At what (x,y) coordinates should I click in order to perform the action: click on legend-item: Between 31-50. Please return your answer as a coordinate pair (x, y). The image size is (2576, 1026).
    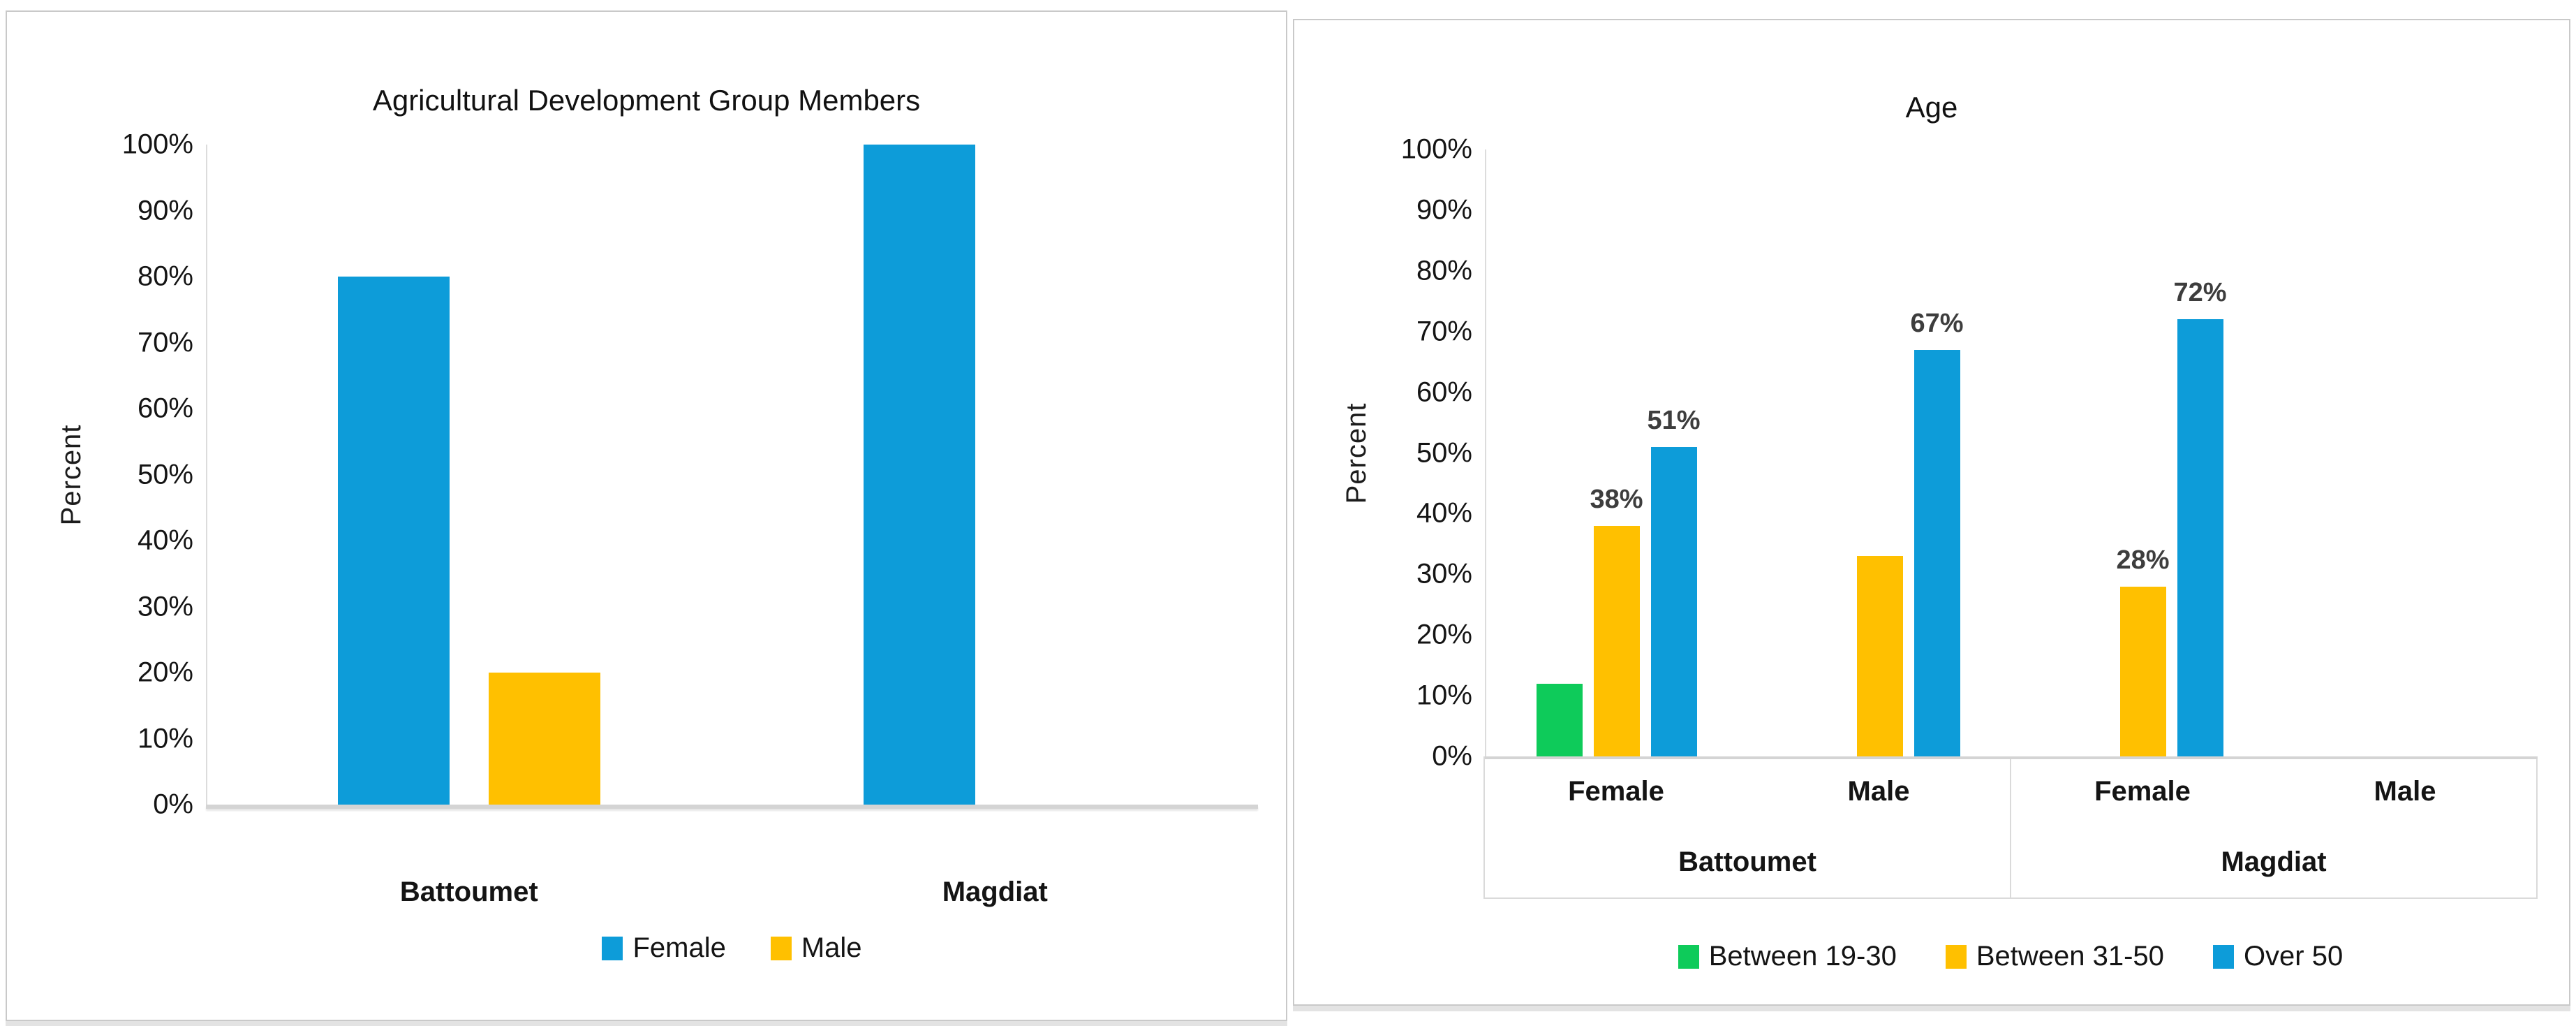
    Looking at the image, I should click on (2054, 957).